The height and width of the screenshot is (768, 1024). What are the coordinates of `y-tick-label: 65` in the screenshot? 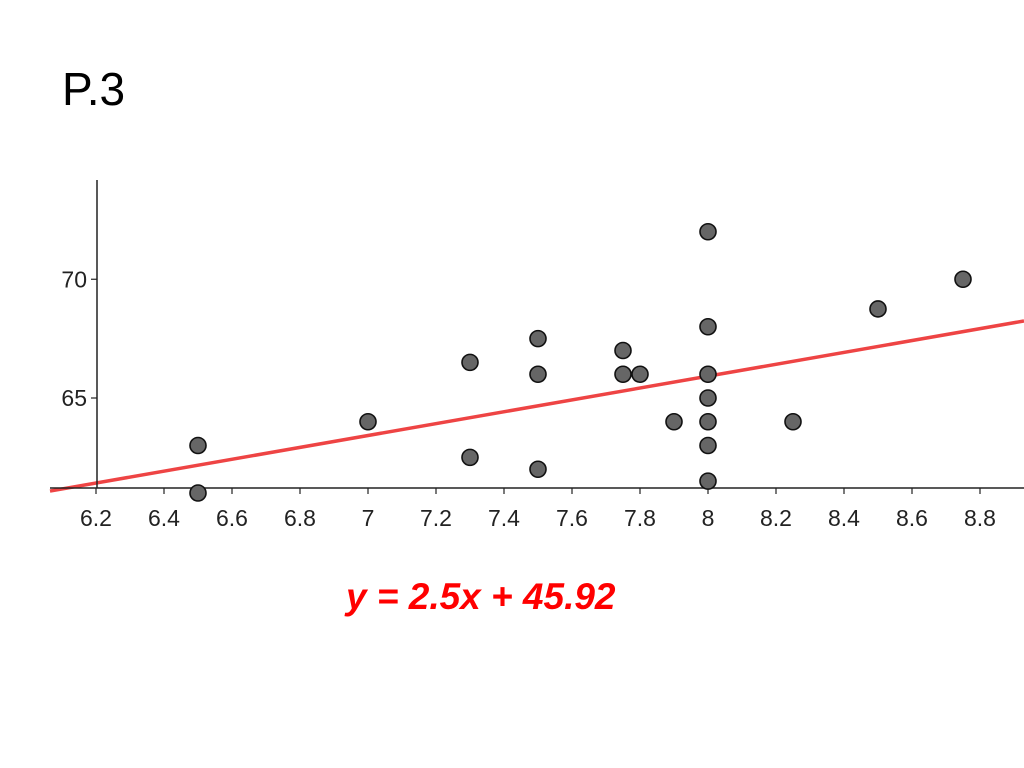 It's located at (74, 398).